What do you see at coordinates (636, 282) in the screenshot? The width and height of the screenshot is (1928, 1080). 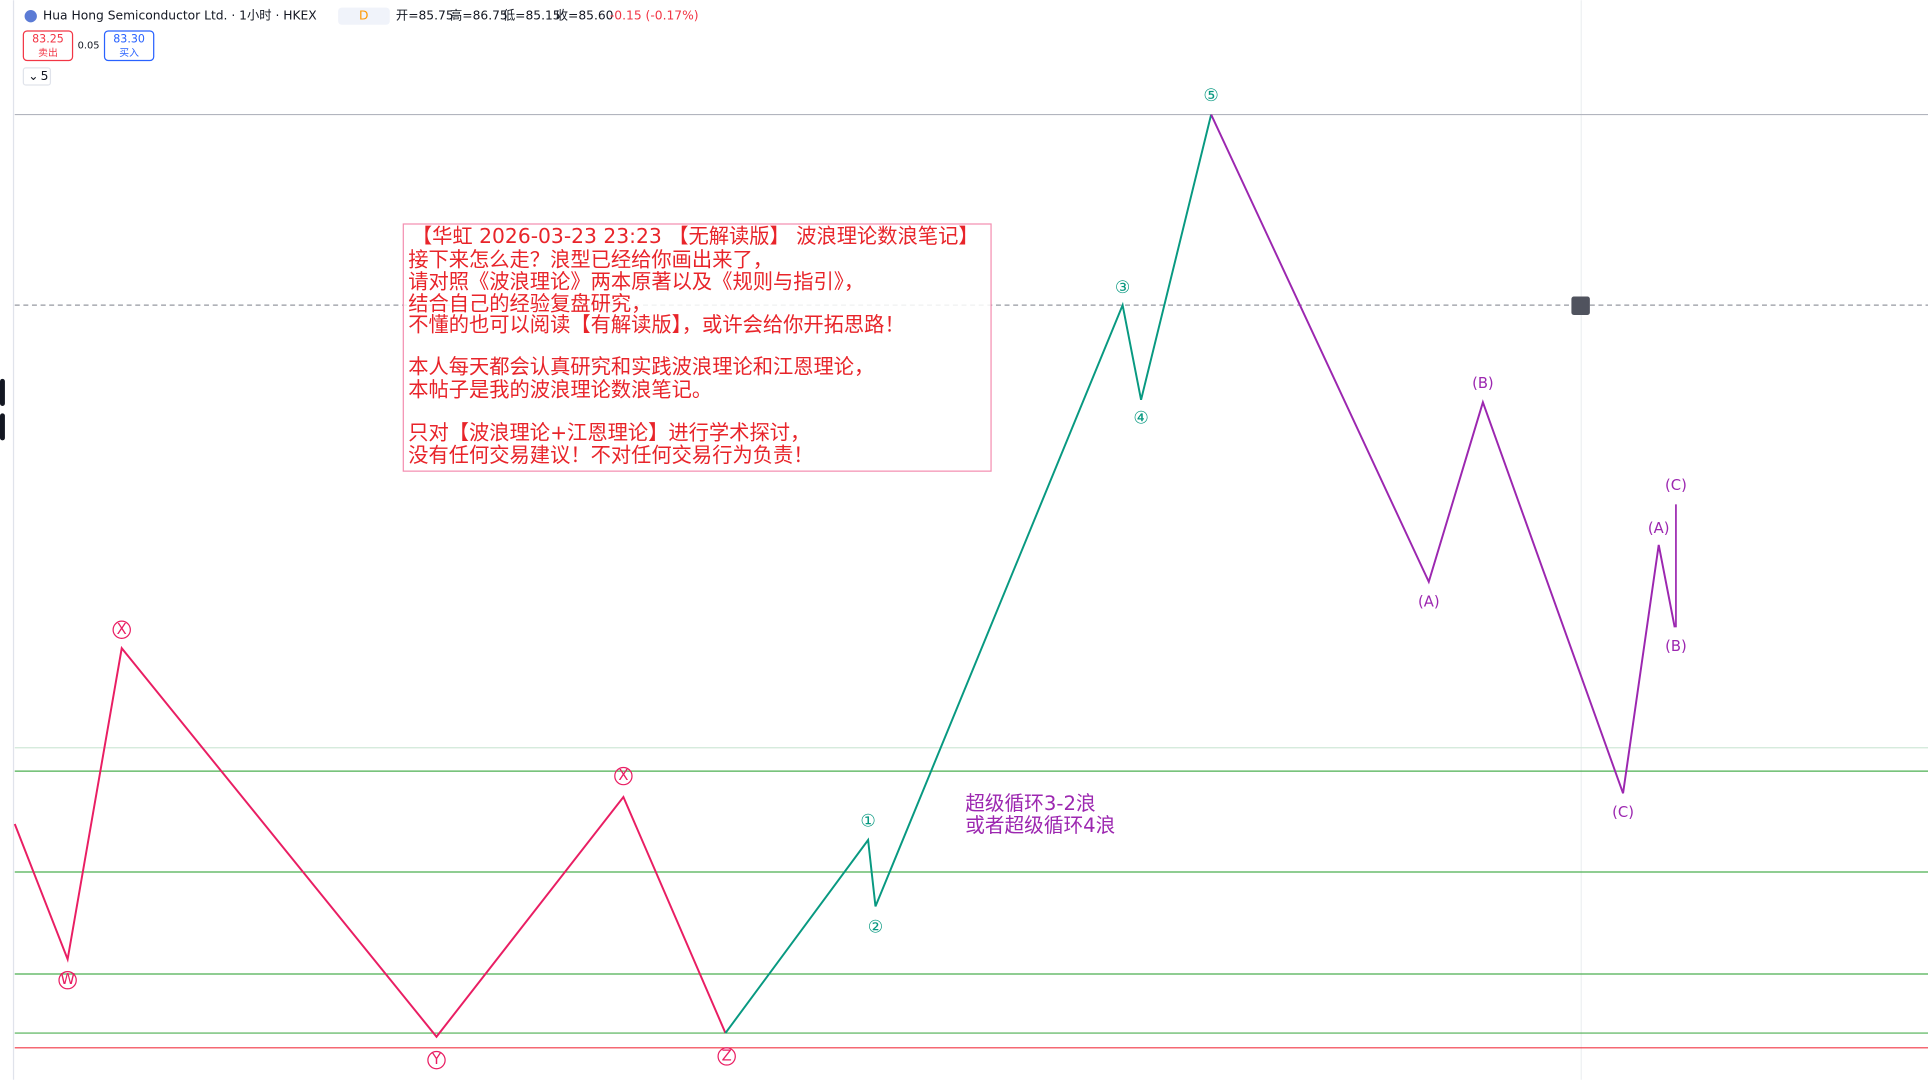 I see `note-line: 请对照《波浪理论》两本原著以及《规则与指引》，` at bounding box center [636, 282].